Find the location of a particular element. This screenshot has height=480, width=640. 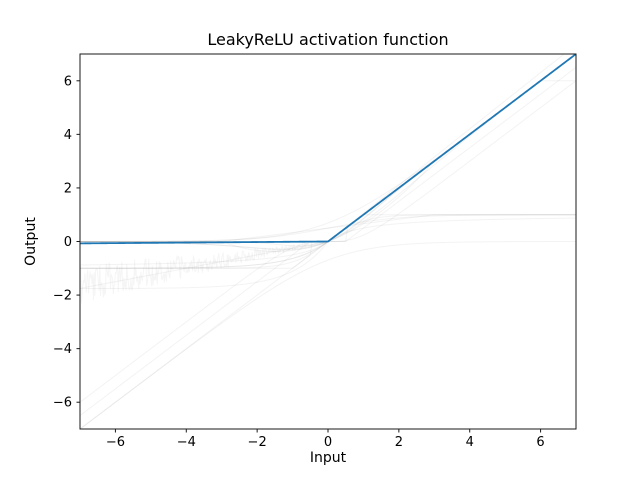

x-tick-label: 0 is located at coordinates (328, 442).